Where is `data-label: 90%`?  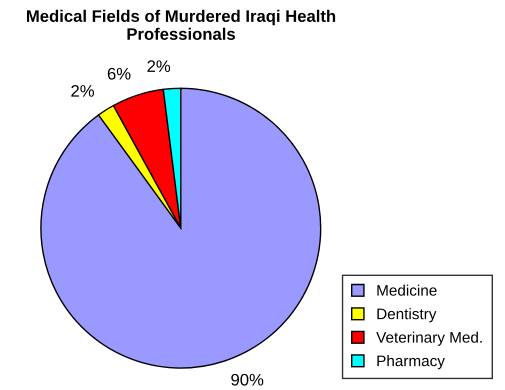 data-label: 90% is located at coordinates (247, 380).